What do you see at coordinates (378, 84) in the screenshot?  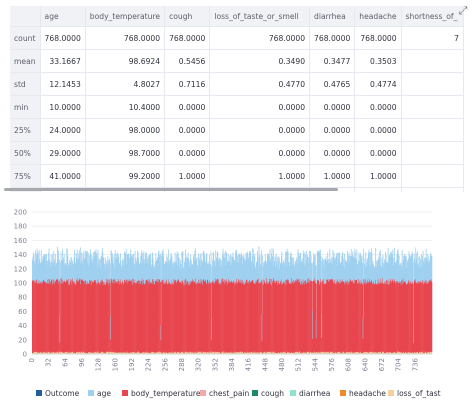 I see `table-cell: 0.4774` at bounding box center [378, 84].